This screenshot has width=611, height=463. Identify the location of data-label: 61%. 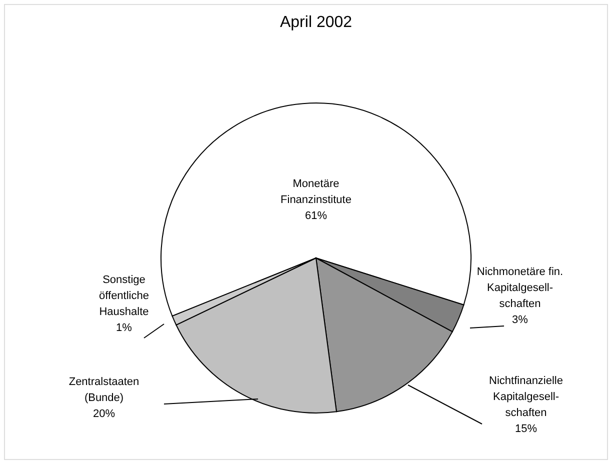
(316, 216).